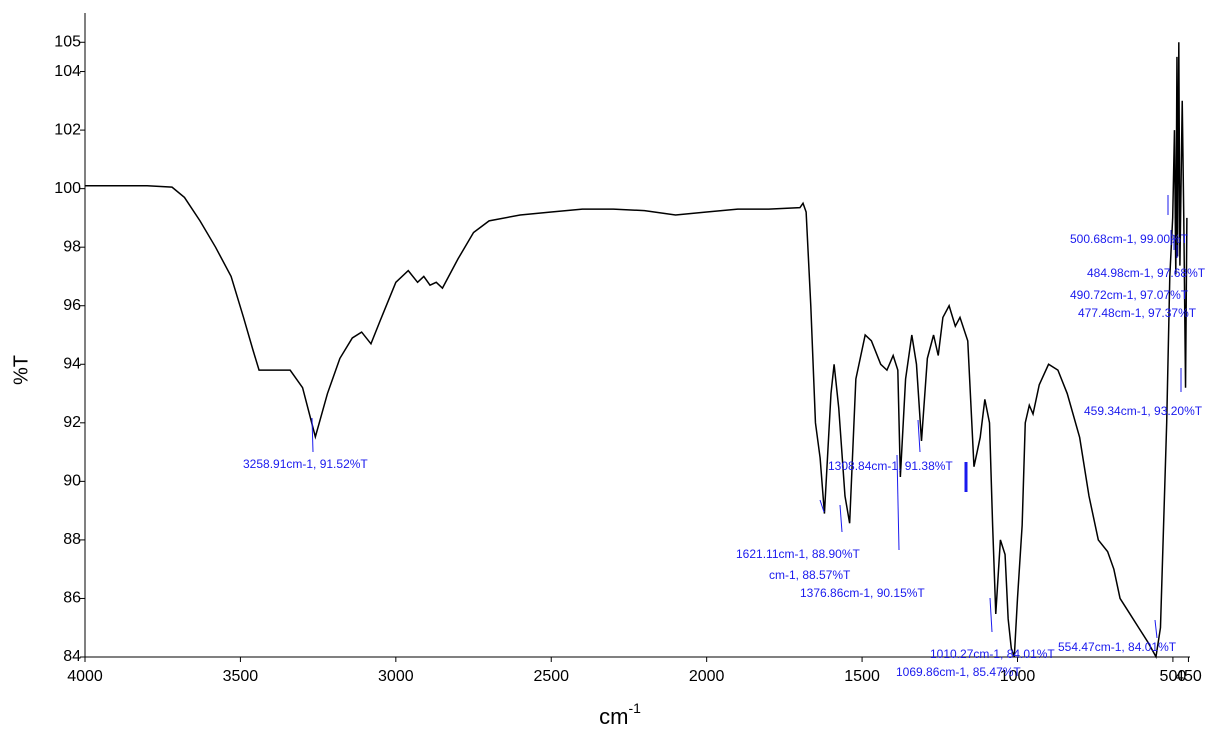  I want to click on x-axis-label: cm-1, so click(620, 714).